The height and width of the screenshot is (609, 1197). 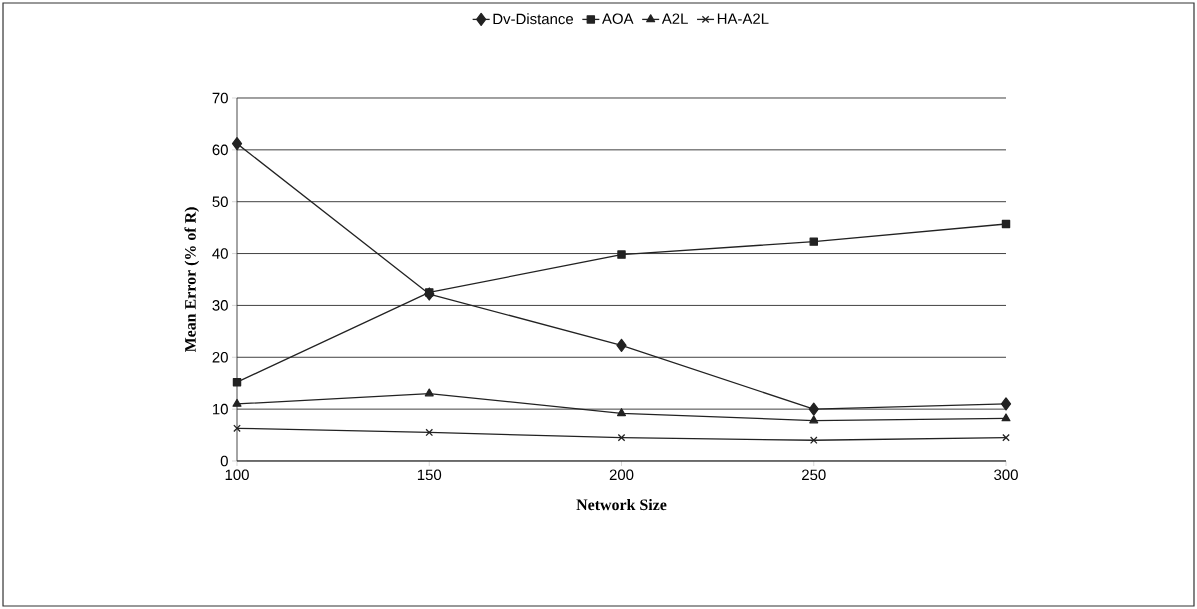 What do you see at coordinates (618, 19) in the screenshot?
I see `legend-label: AOA` at bounding box center [618, 19].